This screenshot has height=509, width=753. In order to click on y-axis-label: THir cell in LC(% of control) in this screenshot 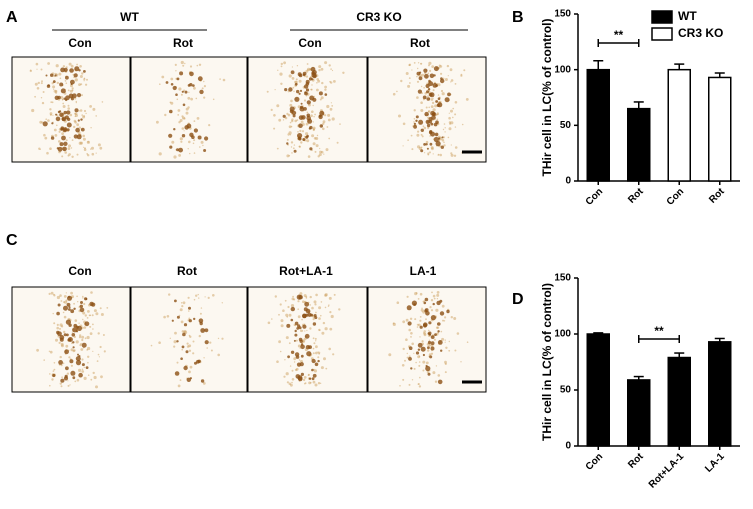, I will do `click(547, 97)`.